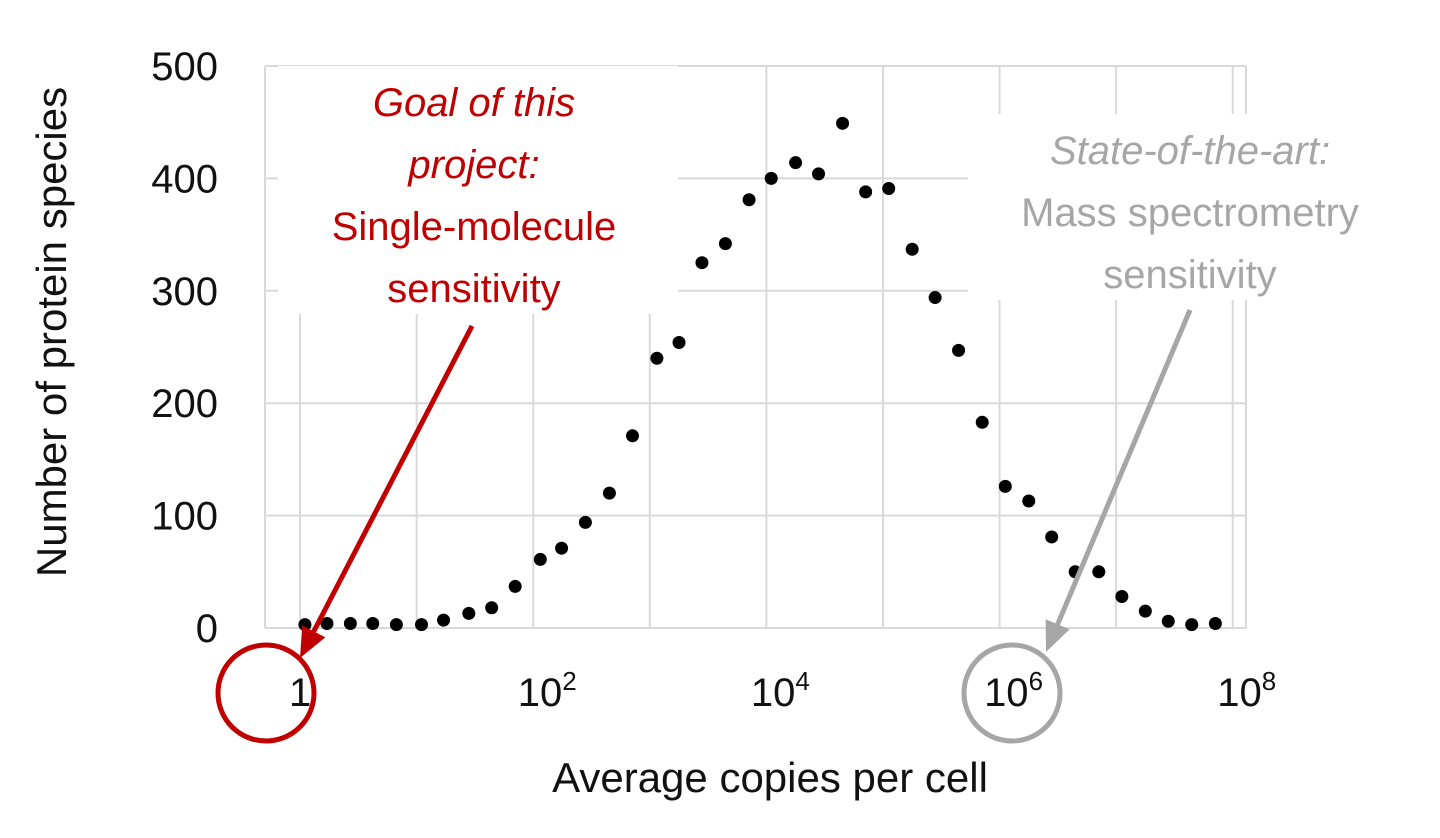 Image resolution: width=1440 pixels, height=838 pixels. What do you see at coordinates (1190, 151) in the screenshot?
I see `state-line-1: State-of-the-art:` at bounding box center [1190, 151].